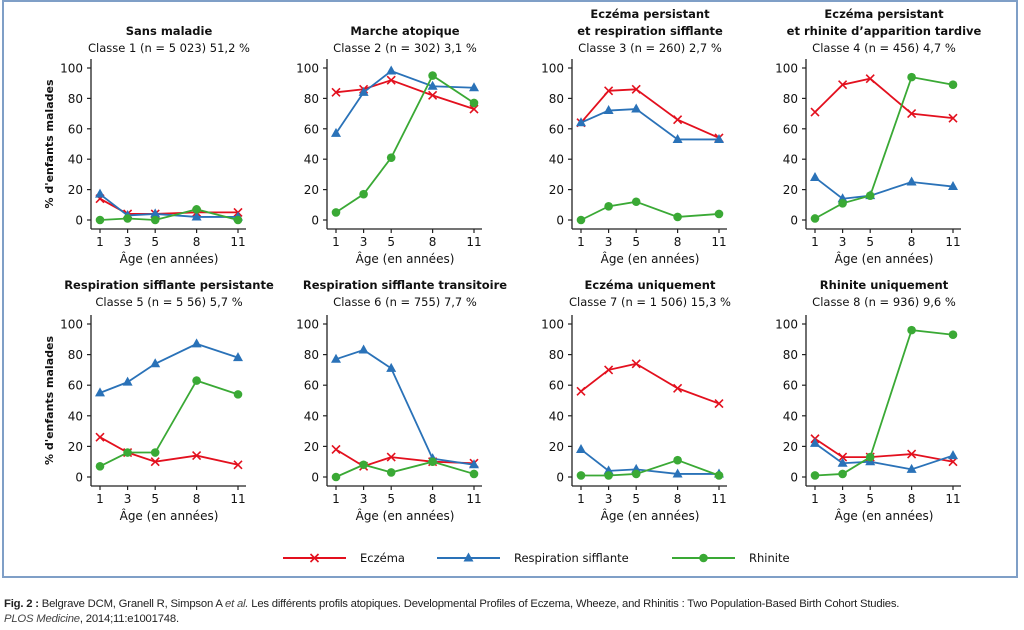  What do you see at coordinates (650, 14) in the screenshot?
I see `panel-title: Eczéma persistant` at bounding box center [650, 14].